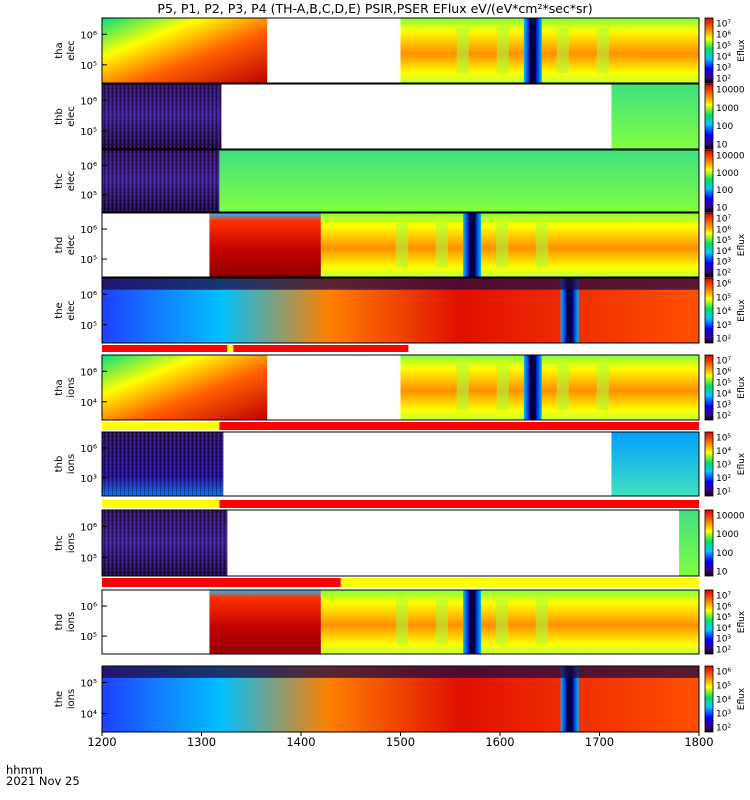 This screenshot has height=800, width=750. What do you see at coordinates (201, 742) in the screenshot?
I see `x-tick-label: 1300` at bounding box center [201, 742].